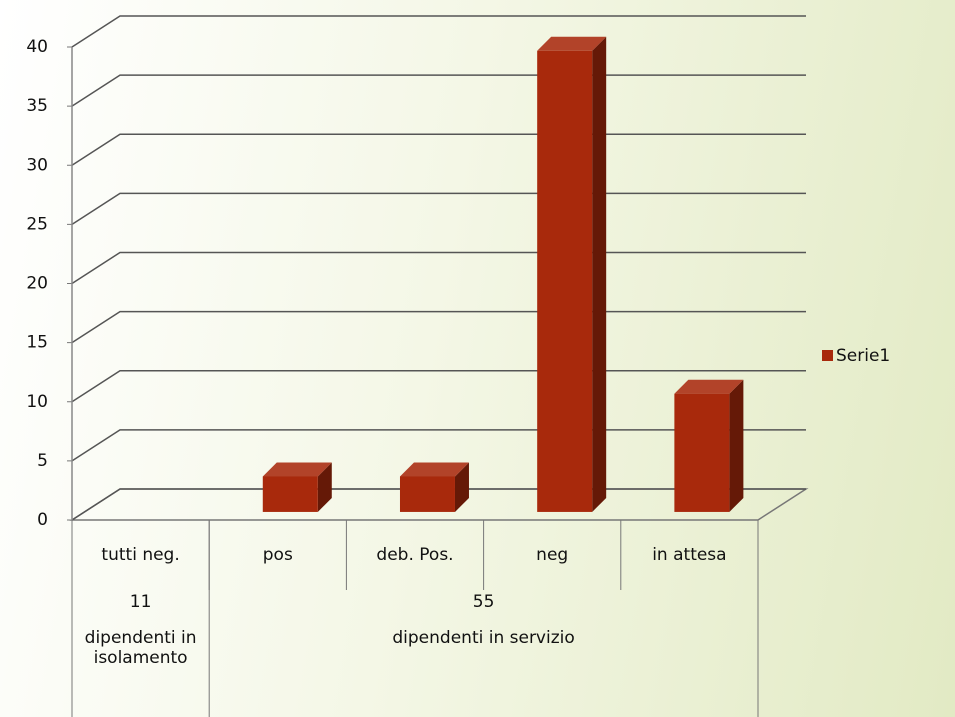 Image resolution: width=955 pixels, height=717 pixels. I want to click on y-tick-label: 10, so click(37, 402).